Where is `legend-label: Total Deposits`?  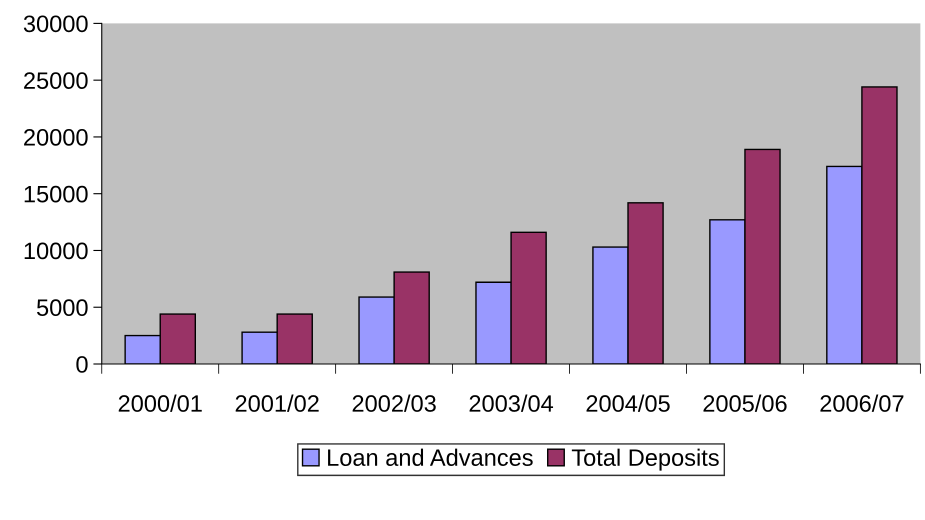
legend-label: Total Deposits is located at coordinates (645, 459).